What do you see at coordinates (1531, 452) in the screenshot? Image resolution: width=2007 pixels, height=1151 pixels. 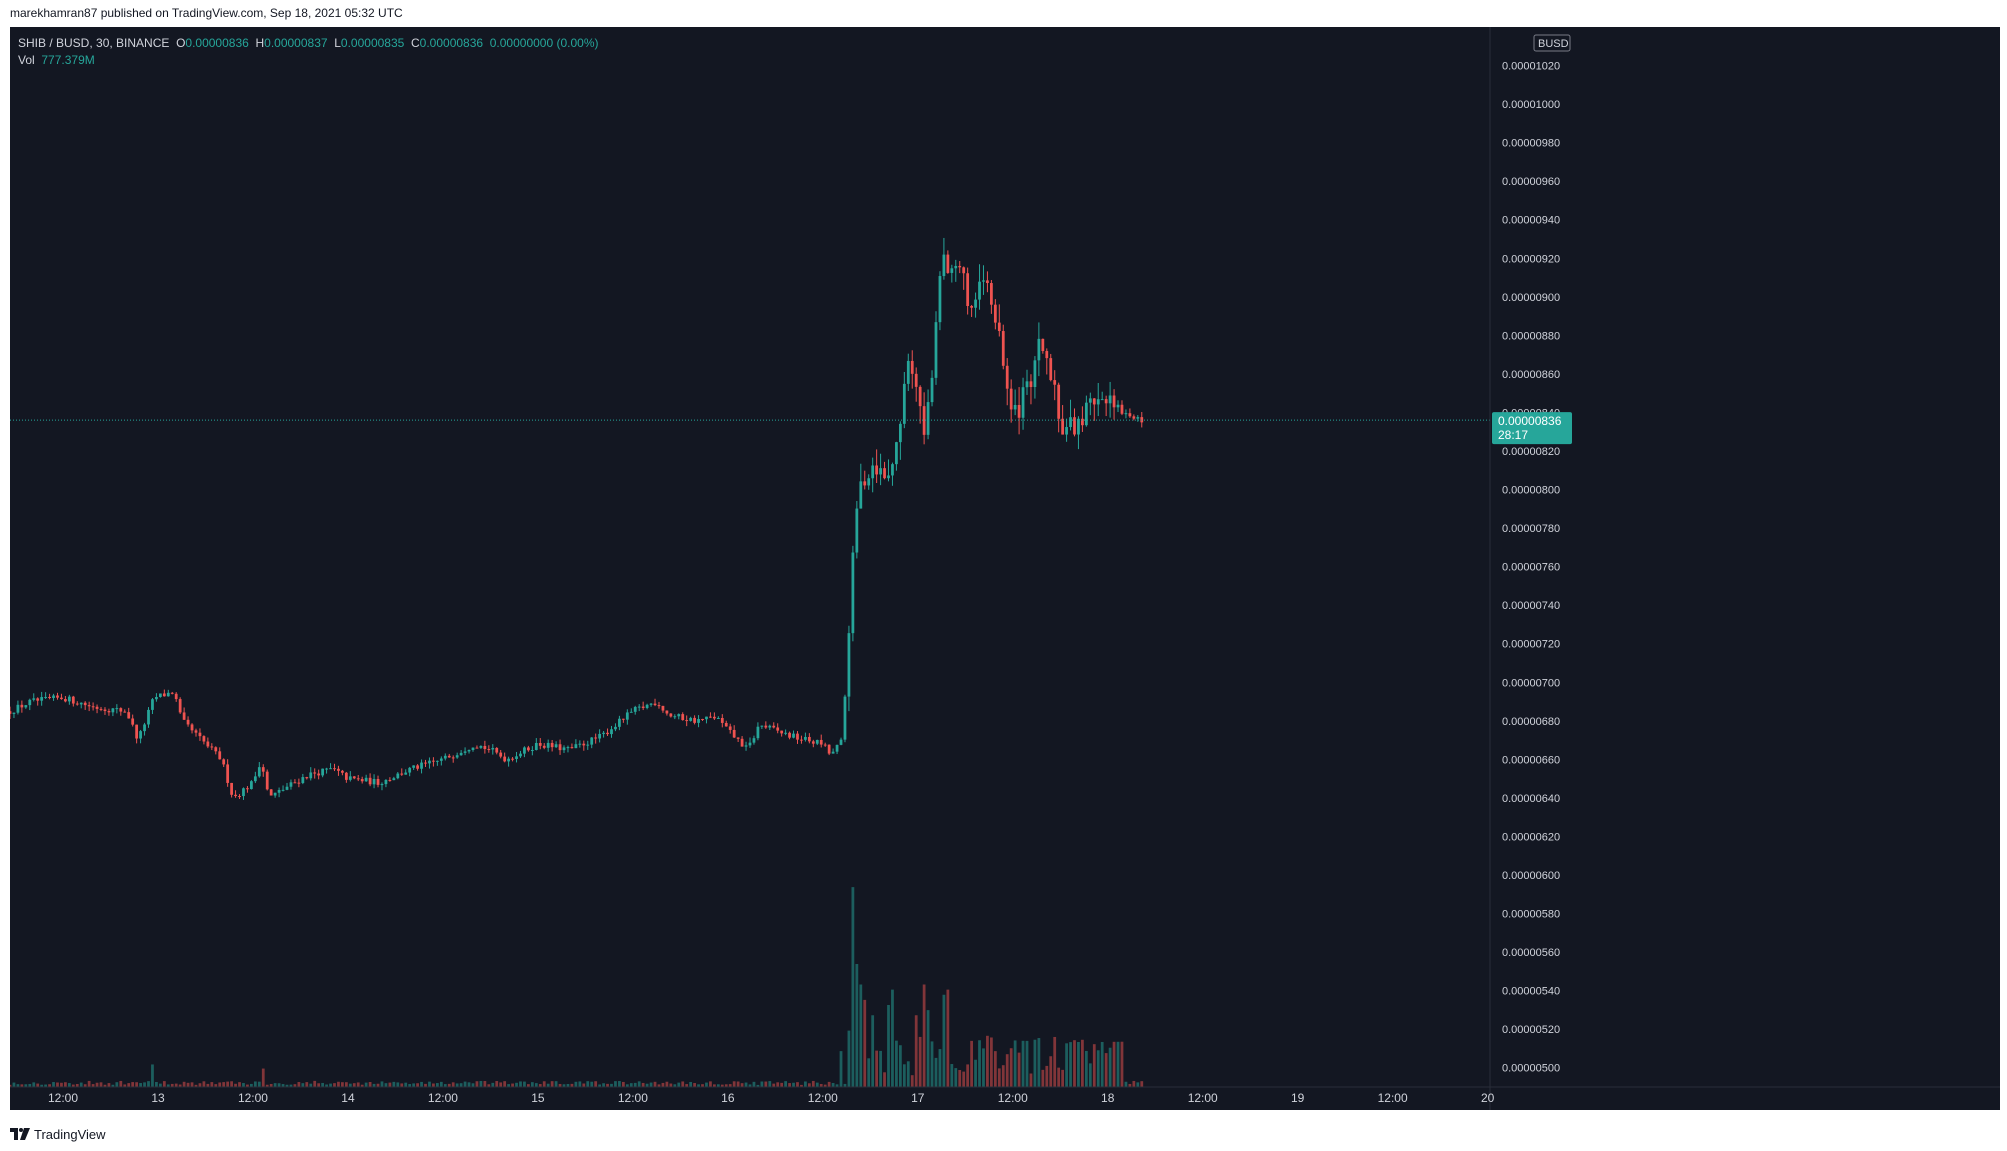 I see `price-tick-label: 0.00000820` at bounding box center [1531, 452].